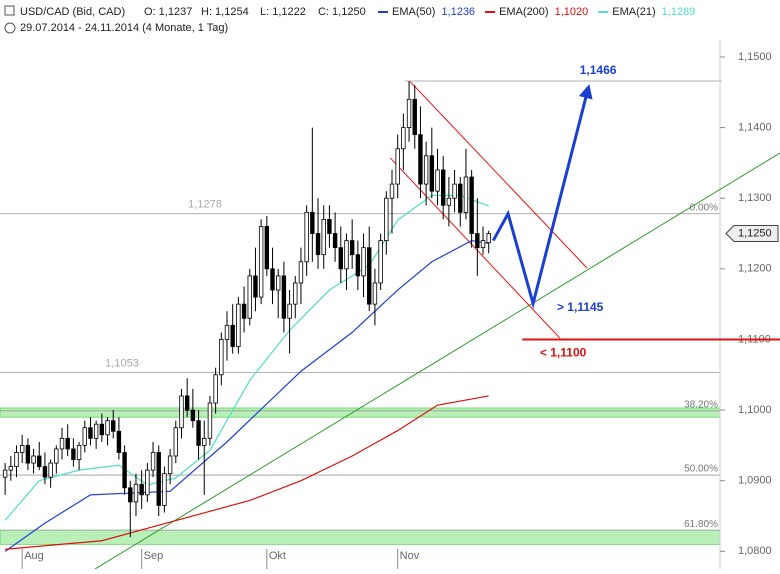 This screenshot has width=780, height=574. What do you see at coordinates (701, 469) in the screenshot?
I see `fib-label: 50.00%` at bounding box center [701, 469].